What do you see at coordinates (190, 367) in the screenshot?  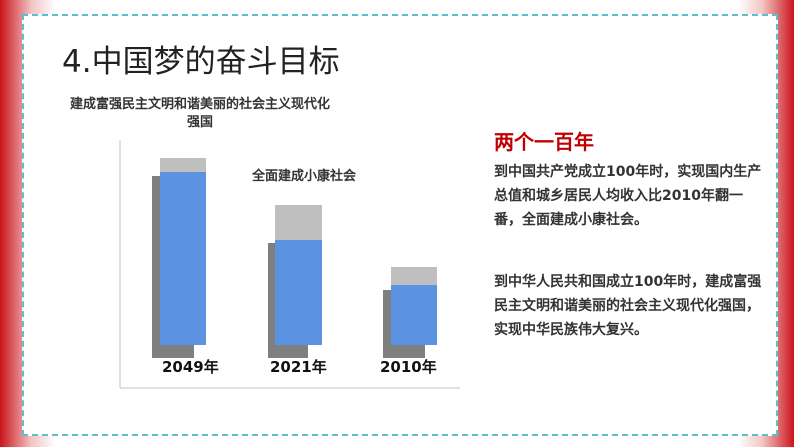 I see `year: 2049年` at bounding box center [190, 367].